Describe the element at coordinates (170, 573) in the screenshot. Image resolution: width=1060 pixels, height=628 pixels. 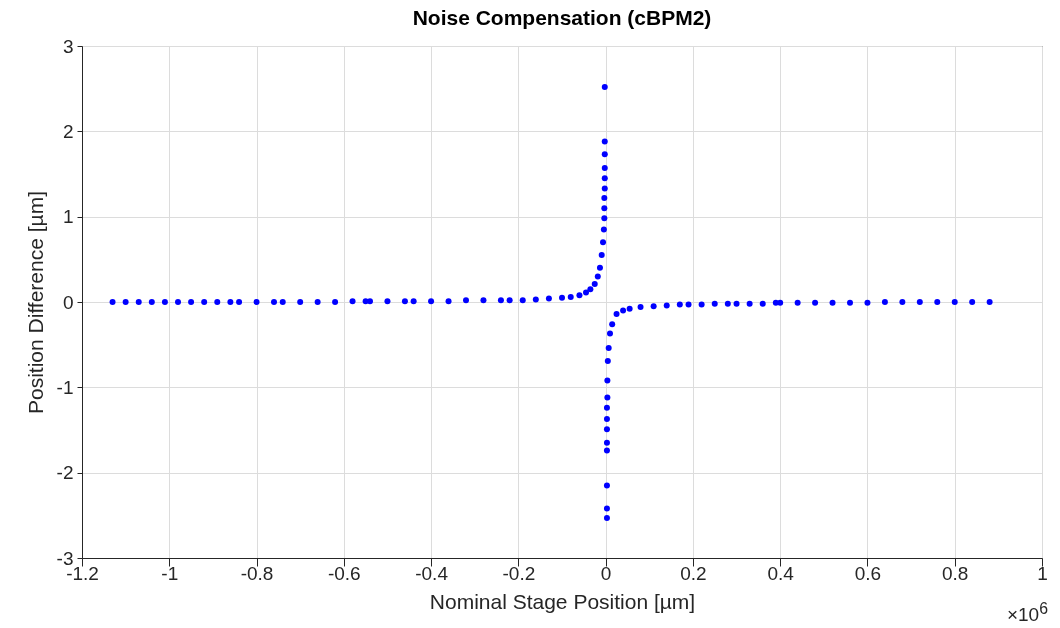
I see `x-tick-label: -1` at that location.